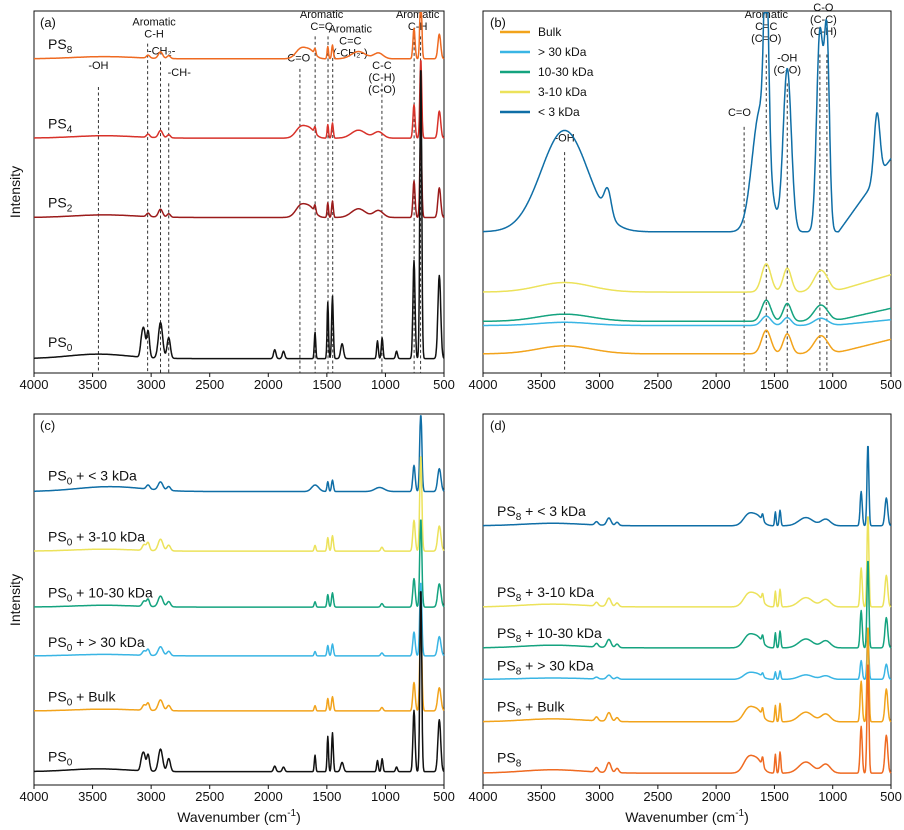 This screenshot has height=830, width=904. I want to click on band-annotation: -CH₂-, so click(162, 51).